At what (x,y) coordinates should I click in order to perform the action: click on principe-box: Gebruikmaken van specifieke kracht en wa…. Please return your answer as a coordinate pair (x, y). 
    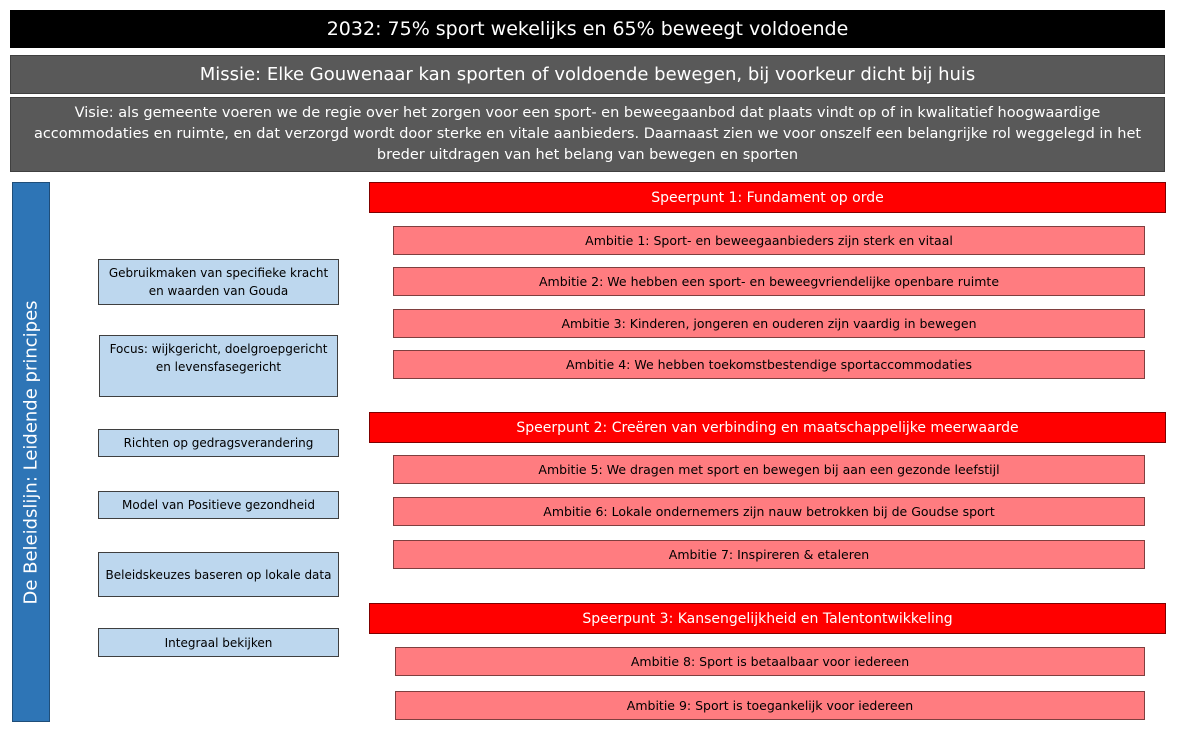
    Looking at the image, I should click on (218, 282).